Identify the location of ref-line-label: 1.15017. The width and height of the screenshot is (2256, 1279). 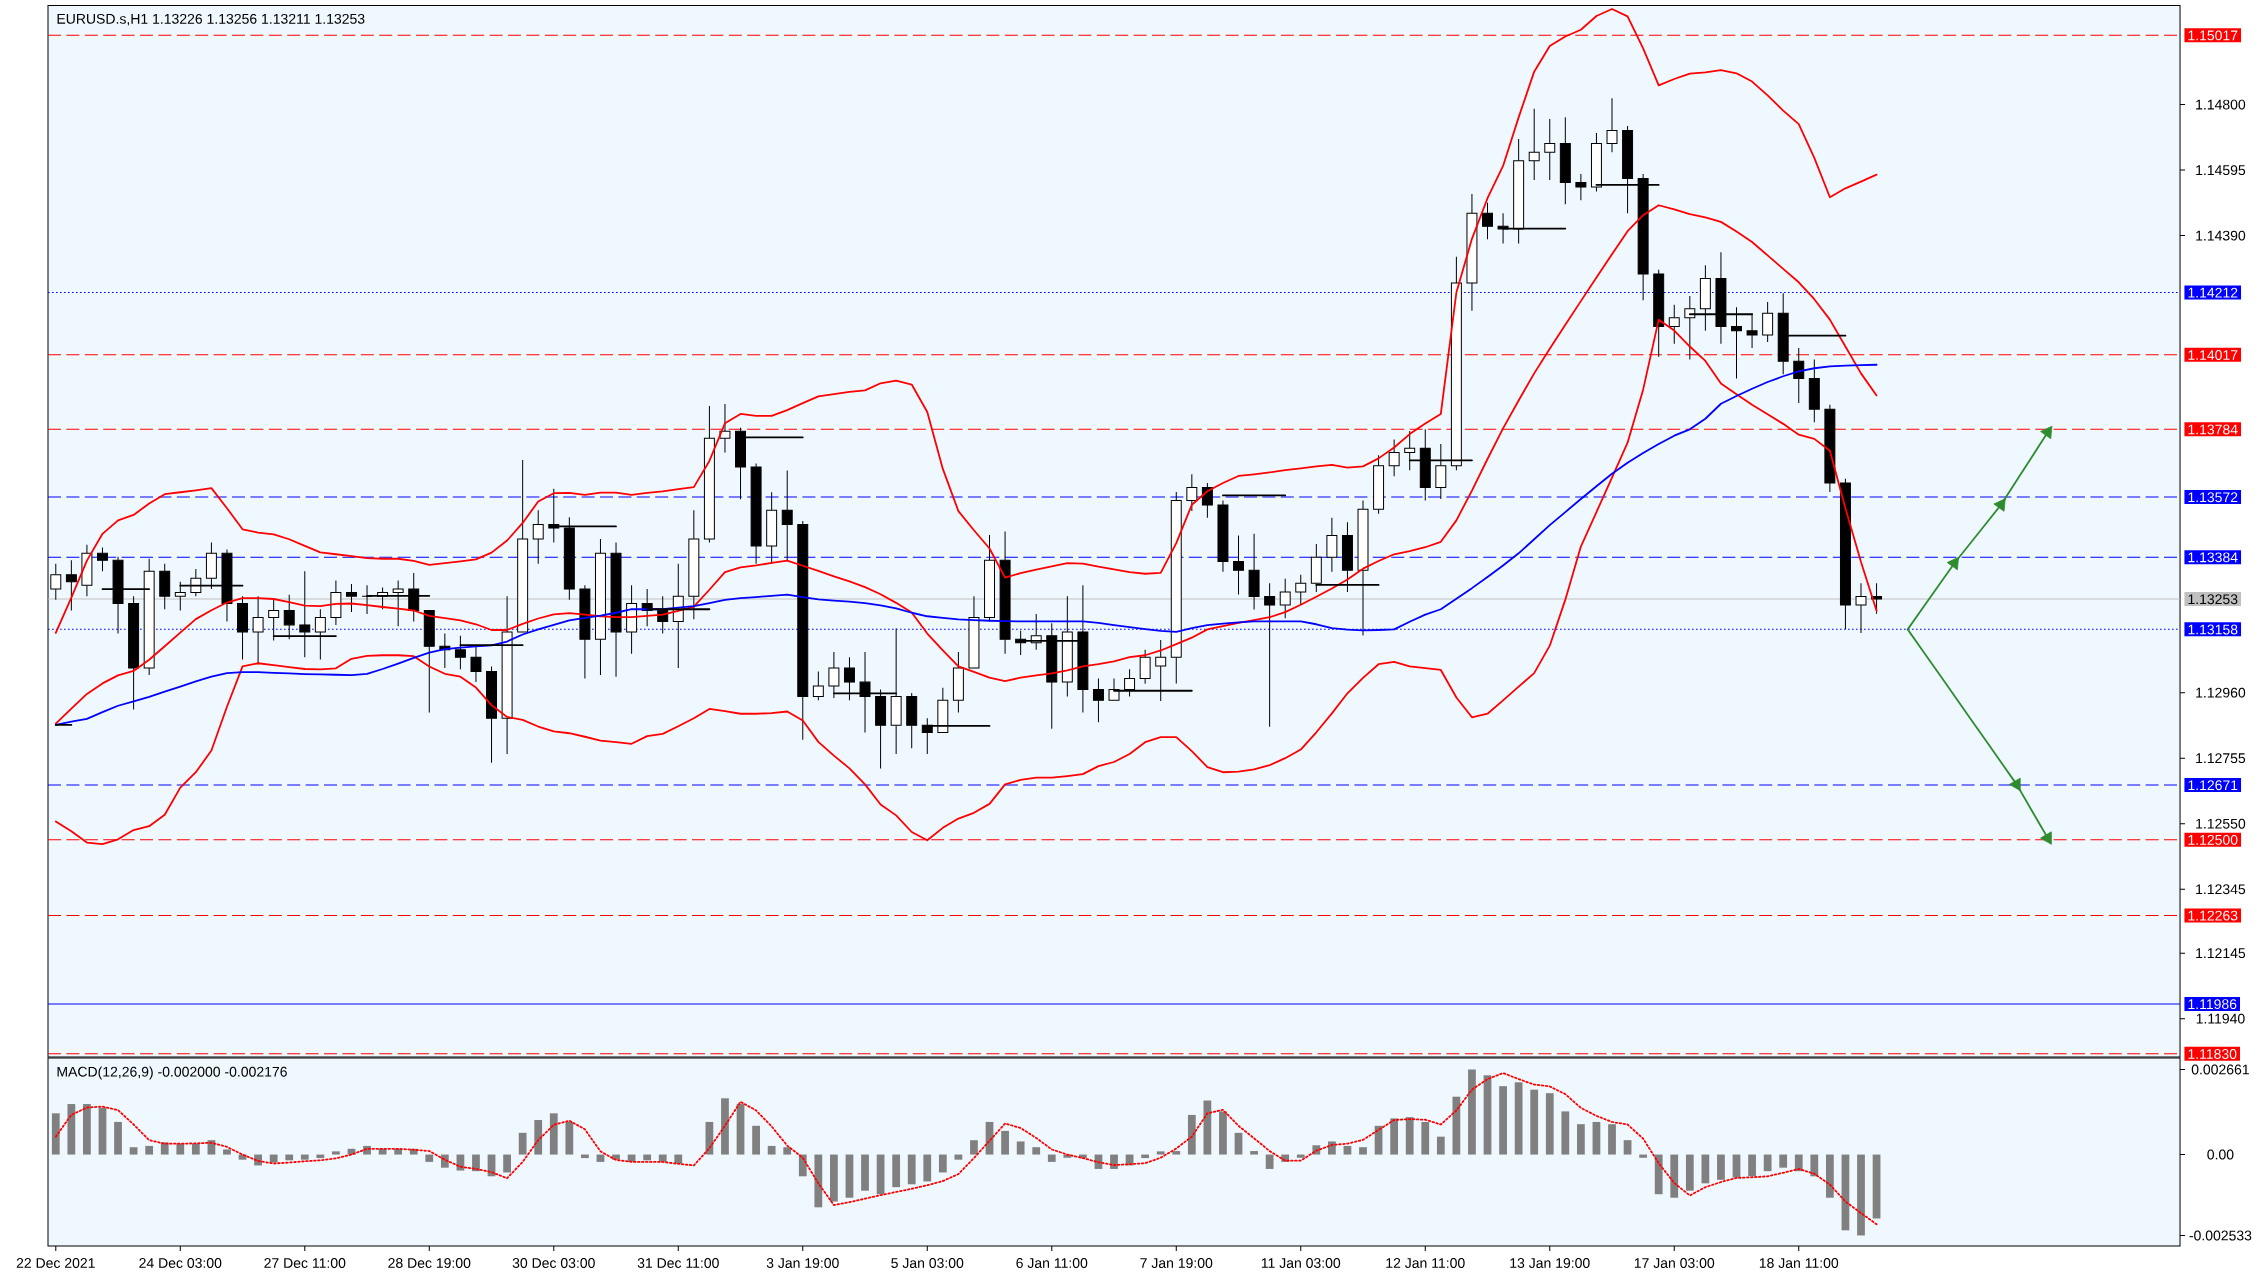
(2213, 35).